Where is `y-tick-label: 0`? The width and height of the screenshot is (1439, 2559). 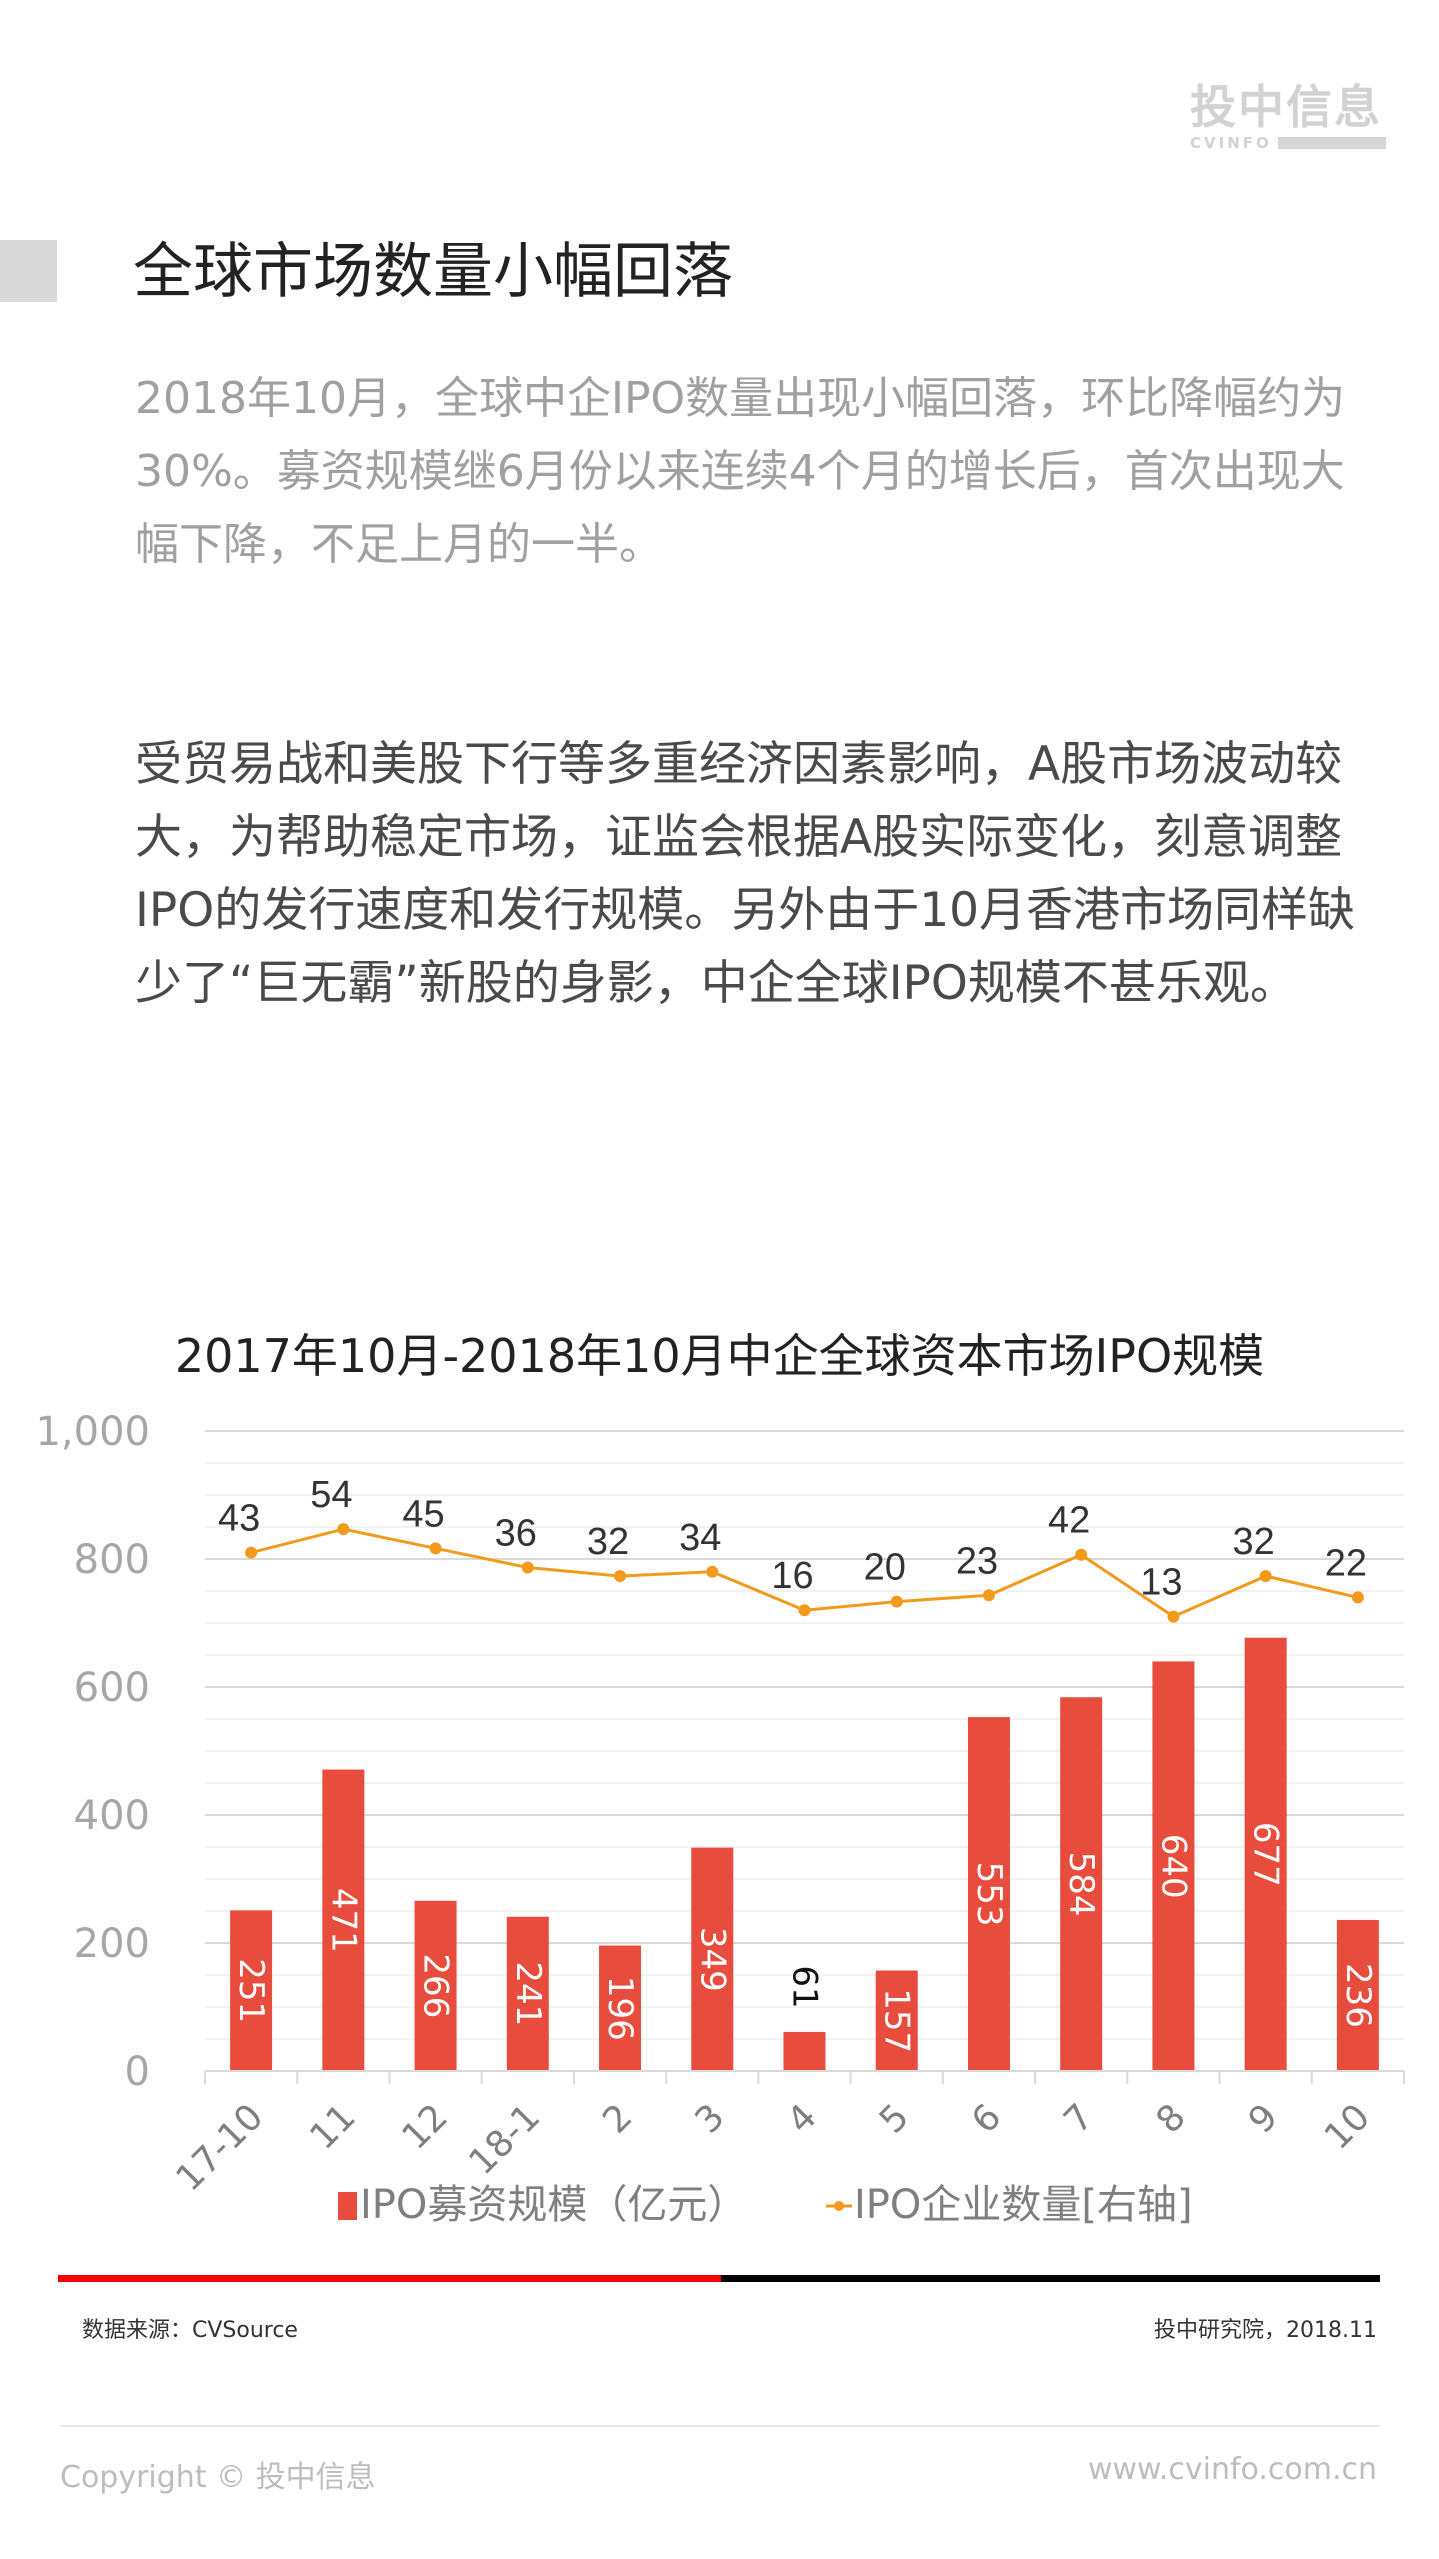
y-tick-label: 0 is located at coordinates (137, 2072).